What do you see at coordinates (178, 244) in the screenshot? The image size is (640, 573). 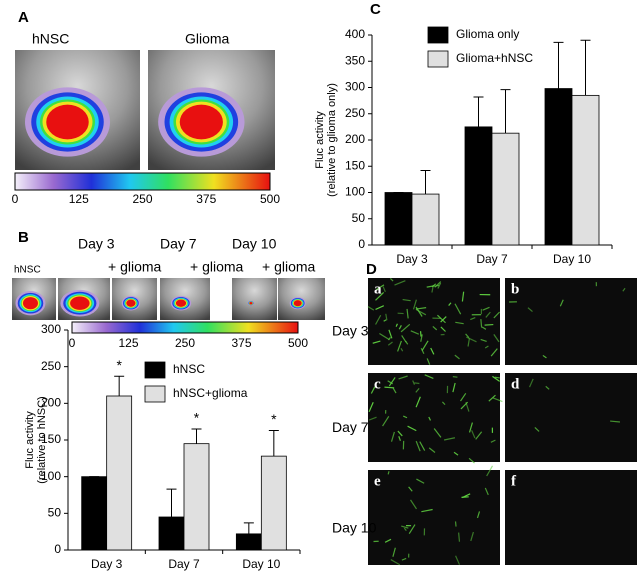 I see `day-label: Day 7` at bounding box center [178, 244].